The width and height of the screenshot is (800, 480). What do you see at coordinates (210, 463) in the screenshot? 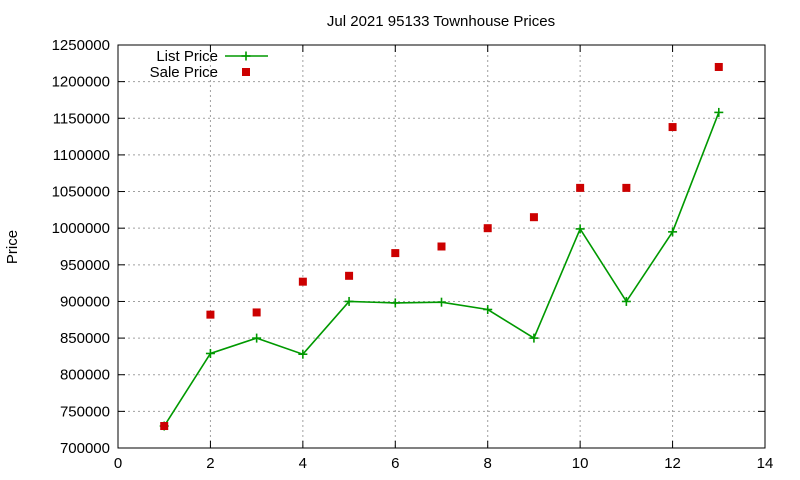
I see `x-tick-label: 2` at bounding box center [210, 463].